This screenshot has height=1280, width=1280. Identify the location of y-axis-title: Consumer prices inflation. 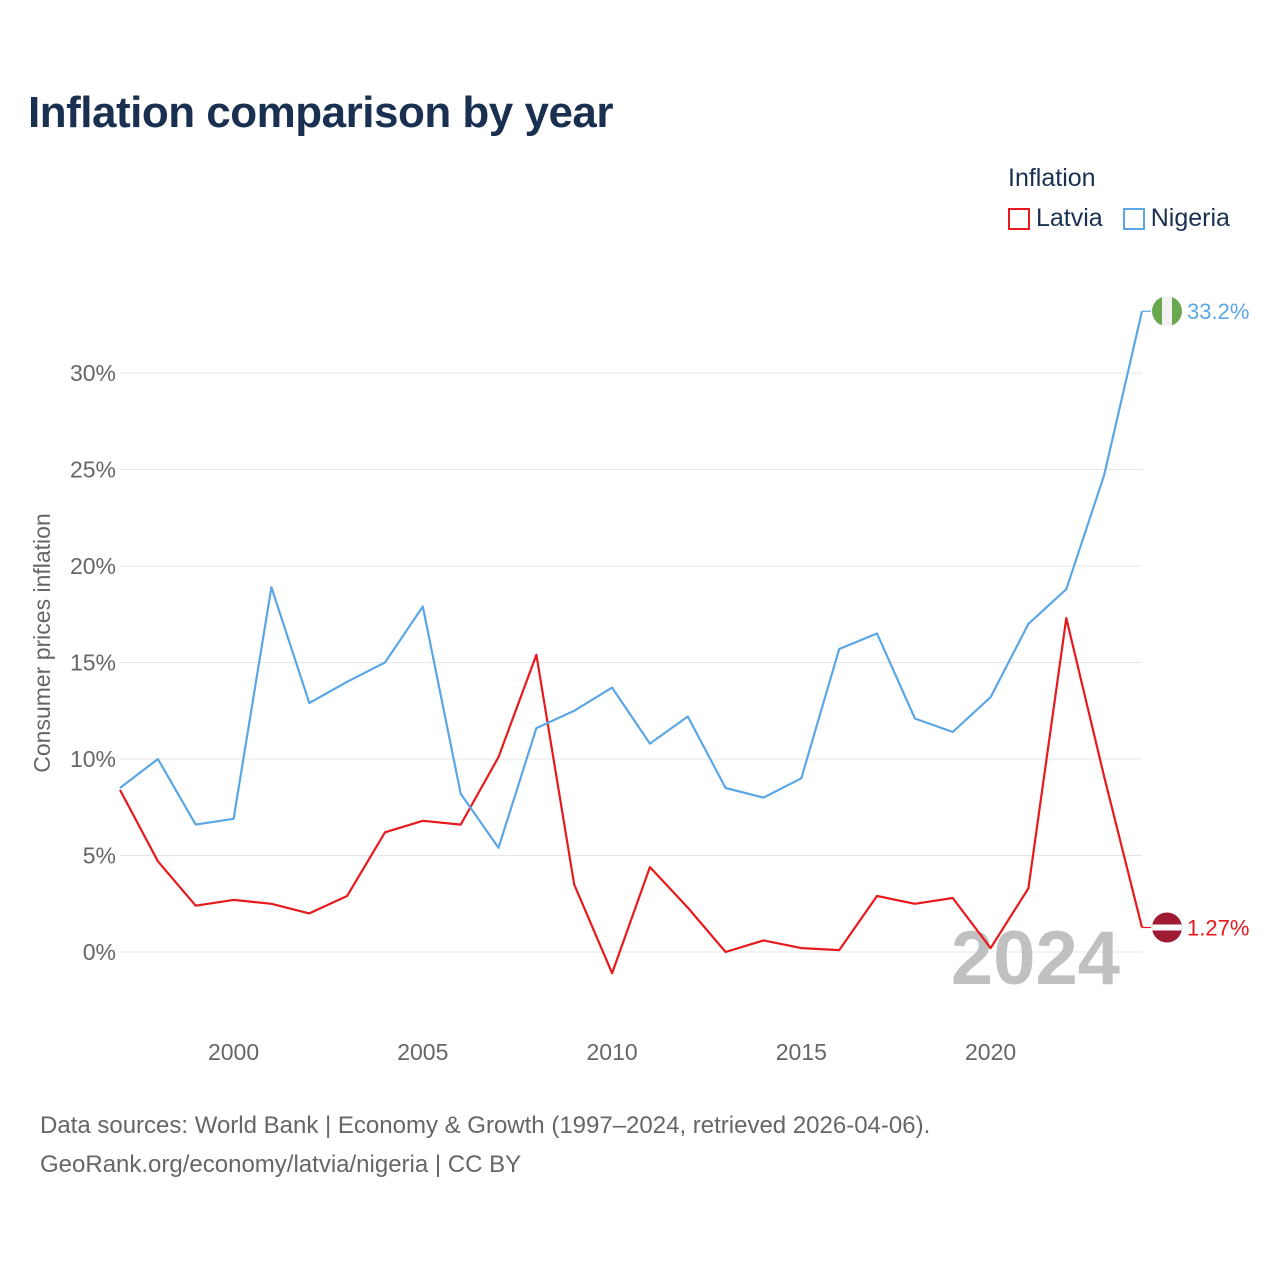
(42, 643).